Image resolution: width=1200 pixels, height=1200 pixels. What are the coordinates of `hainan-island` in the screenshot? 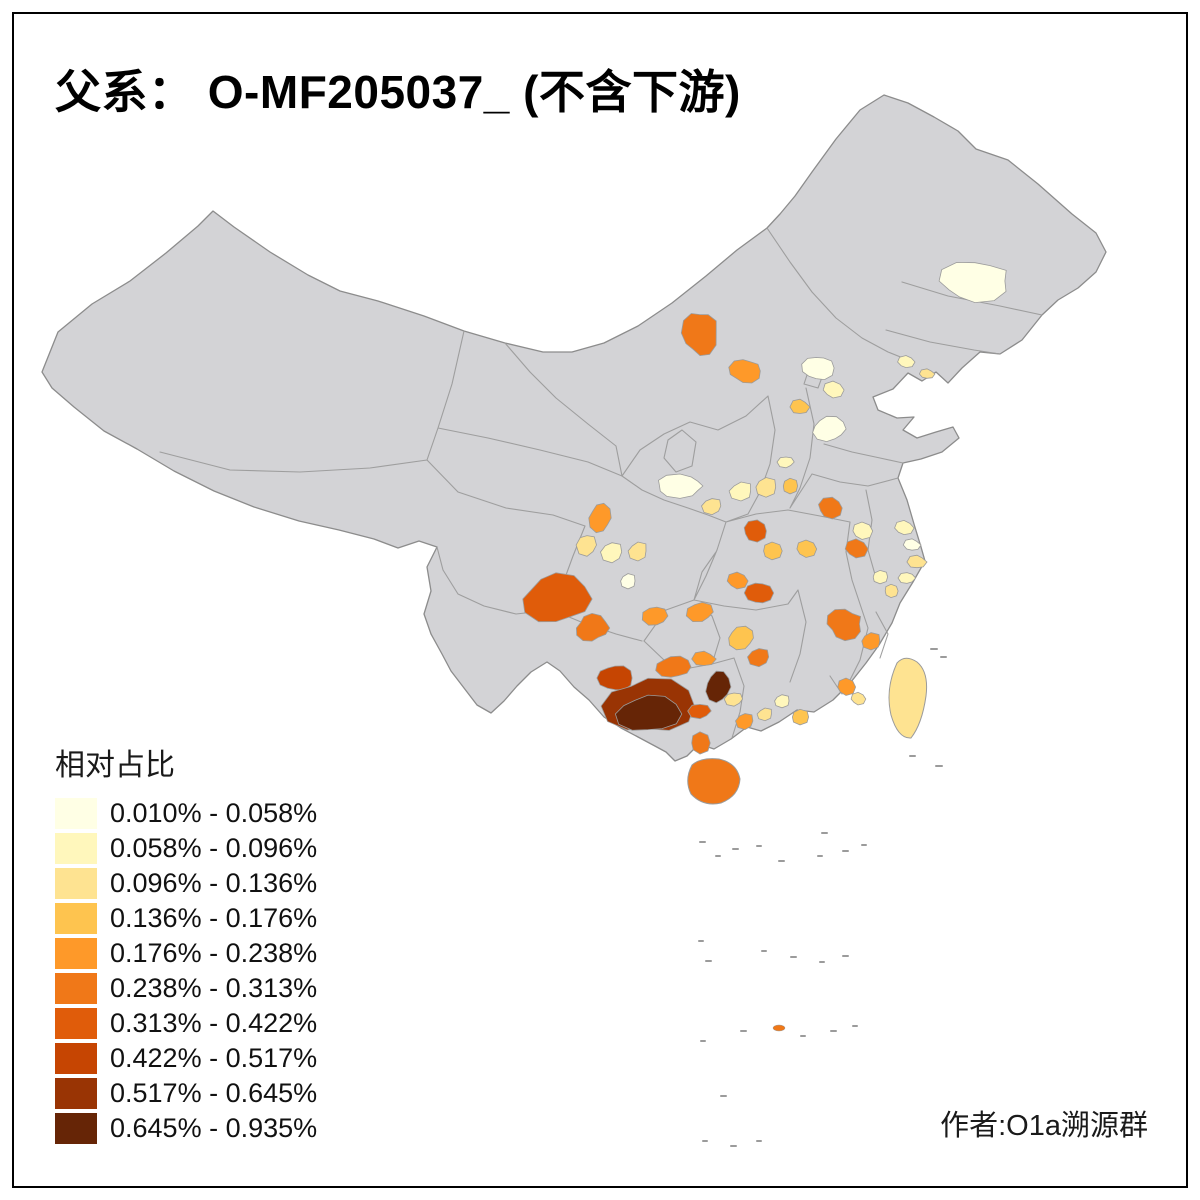 It's located at (714, 781).